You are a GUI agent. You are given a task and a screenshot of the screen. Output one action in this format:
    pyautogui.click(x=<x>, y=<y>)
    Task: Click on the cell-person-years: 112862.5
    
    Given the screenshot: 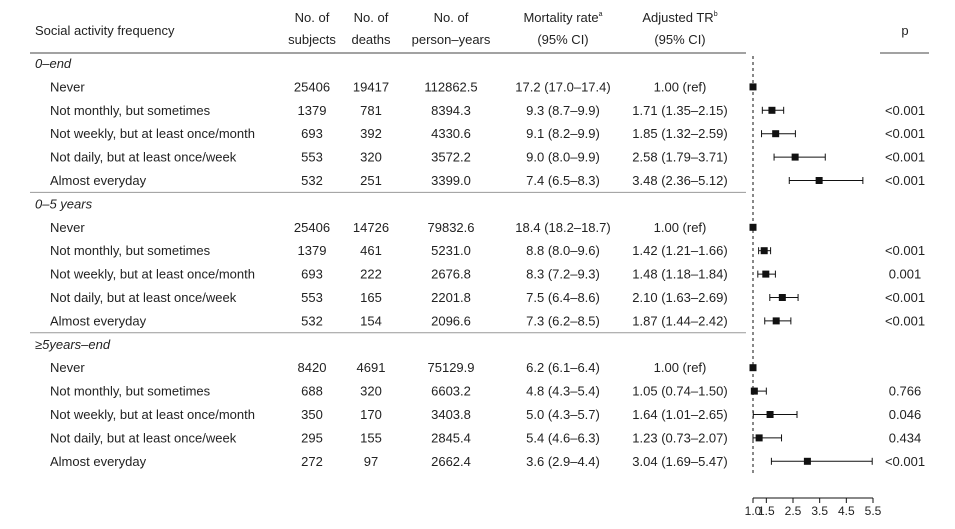 What is the action you would take?
    pyautogui.click(x=450, y=86)
    